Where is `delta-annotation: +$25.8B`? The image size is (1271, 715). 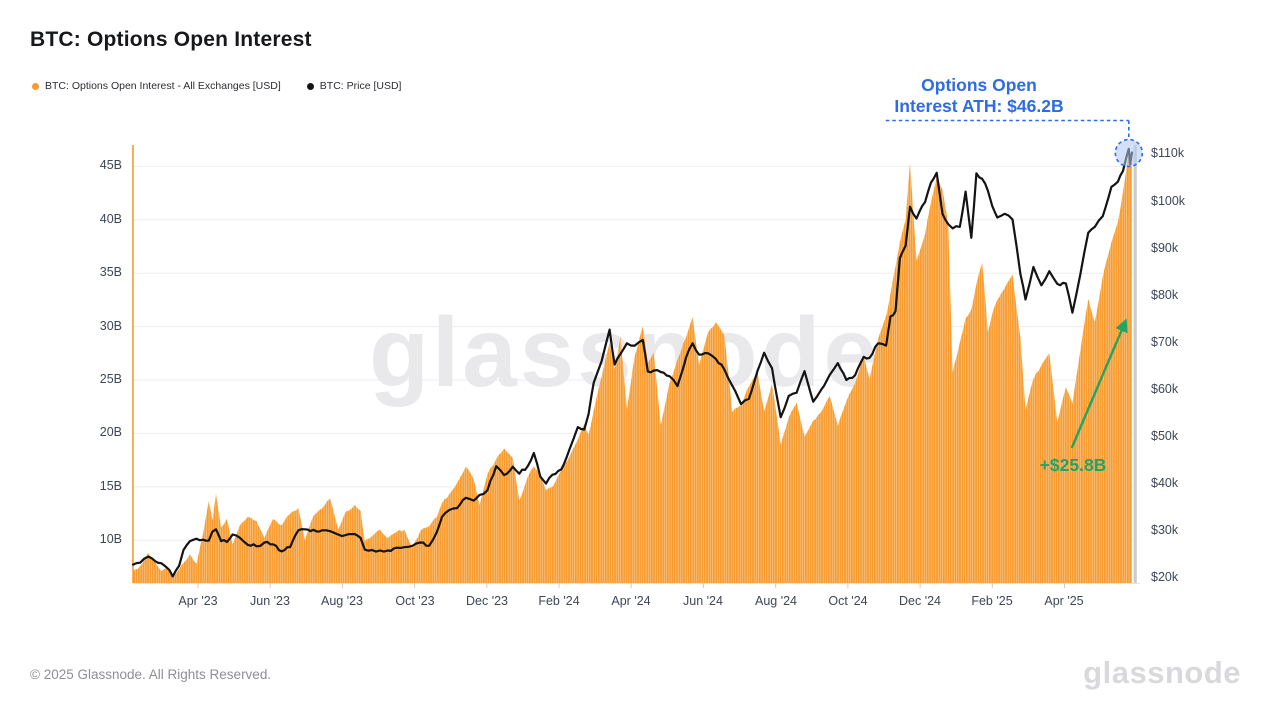 delta-annotation: +$25.8B is located at coordinates (1073, 465).